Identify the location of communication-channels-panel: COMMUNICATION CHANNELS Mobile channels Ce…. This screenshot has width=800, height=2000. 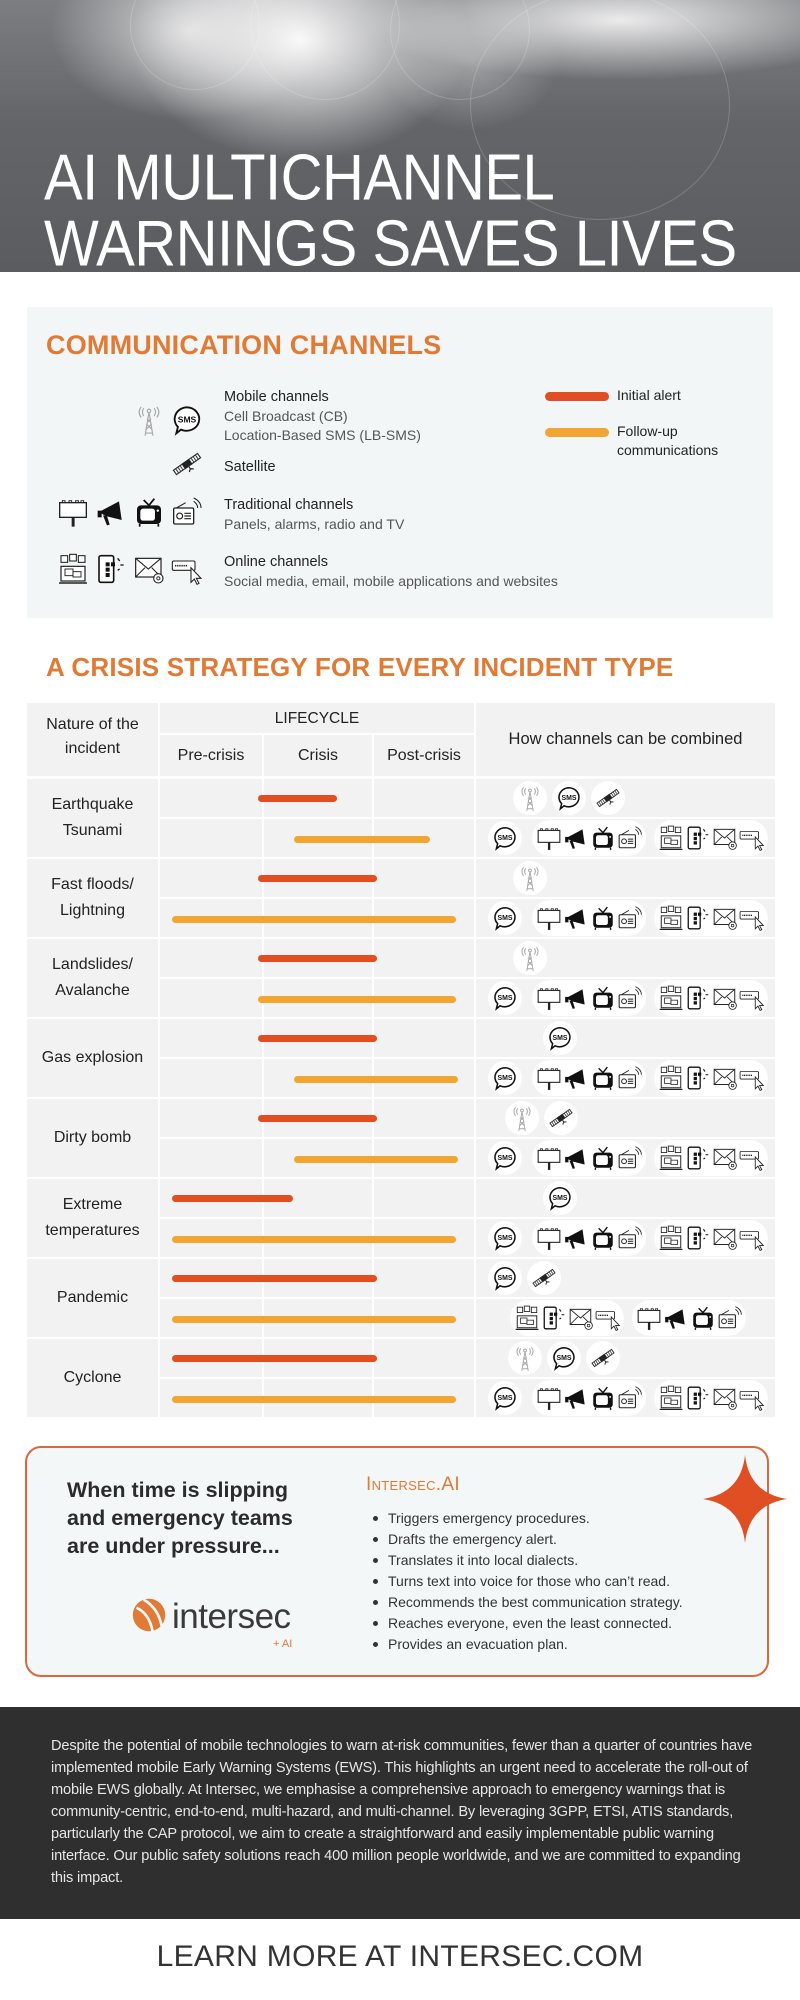
(400, 462).